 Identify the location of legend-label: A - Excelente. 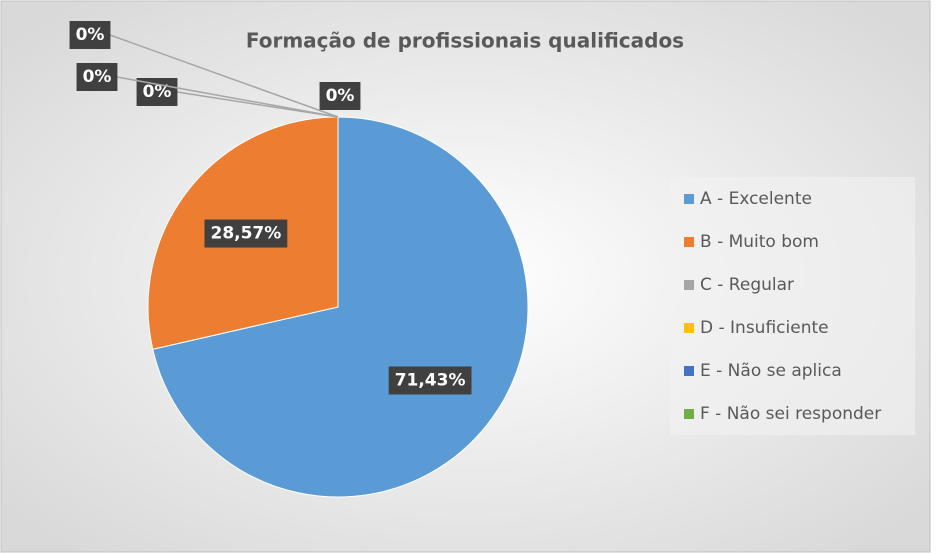
(756, 199).